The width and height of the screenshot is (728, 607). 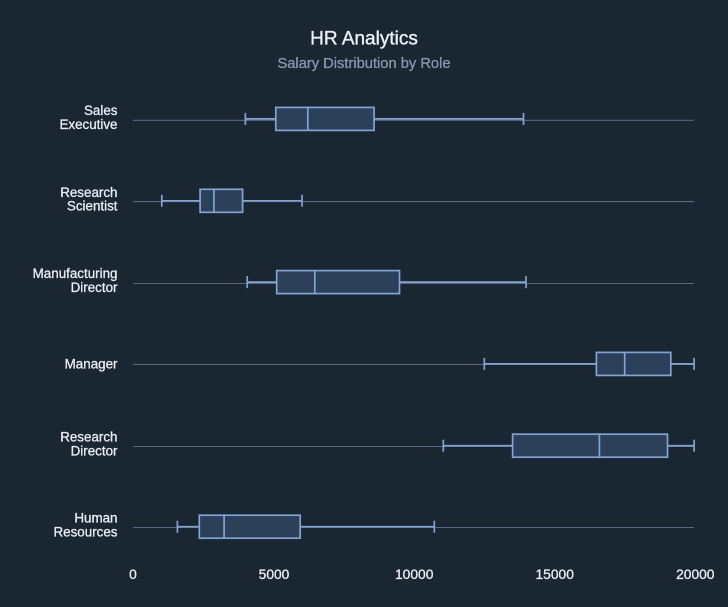 I want to click on svg-text: Human, so click(x=95, y=518).